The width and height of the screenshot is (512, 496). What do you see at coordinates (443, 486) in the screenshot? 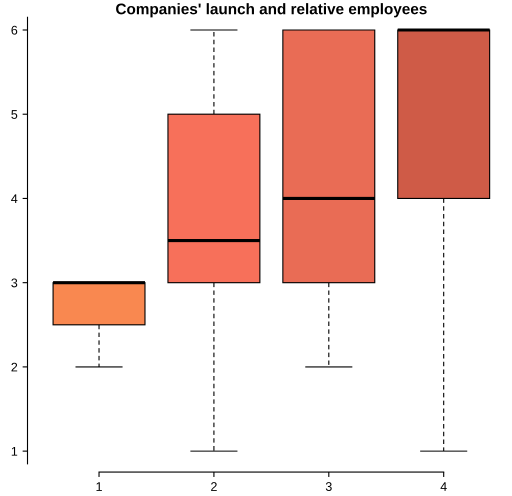
I see `x-tick-label: 4` at bounding box center [443, 486].